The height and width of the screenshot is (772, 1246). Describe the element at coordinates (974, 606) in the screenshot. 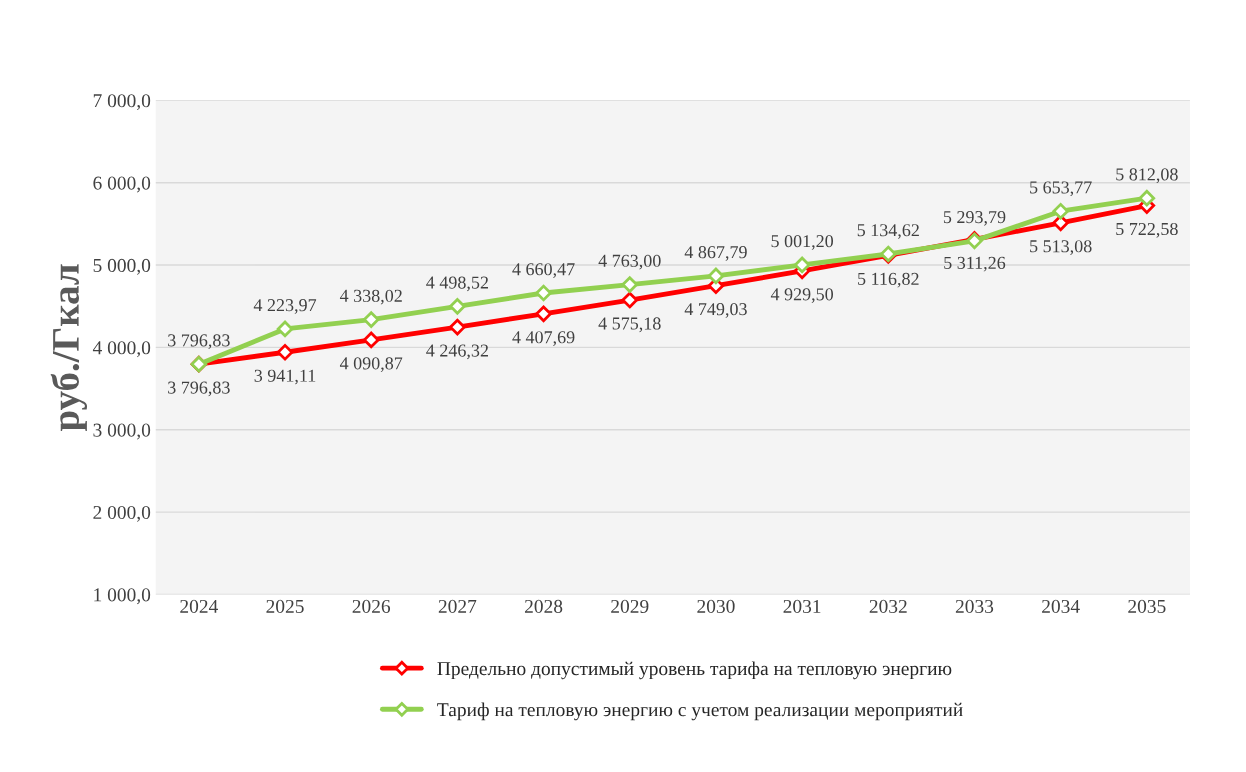

I see `x-tick-label: 2033` at that location.